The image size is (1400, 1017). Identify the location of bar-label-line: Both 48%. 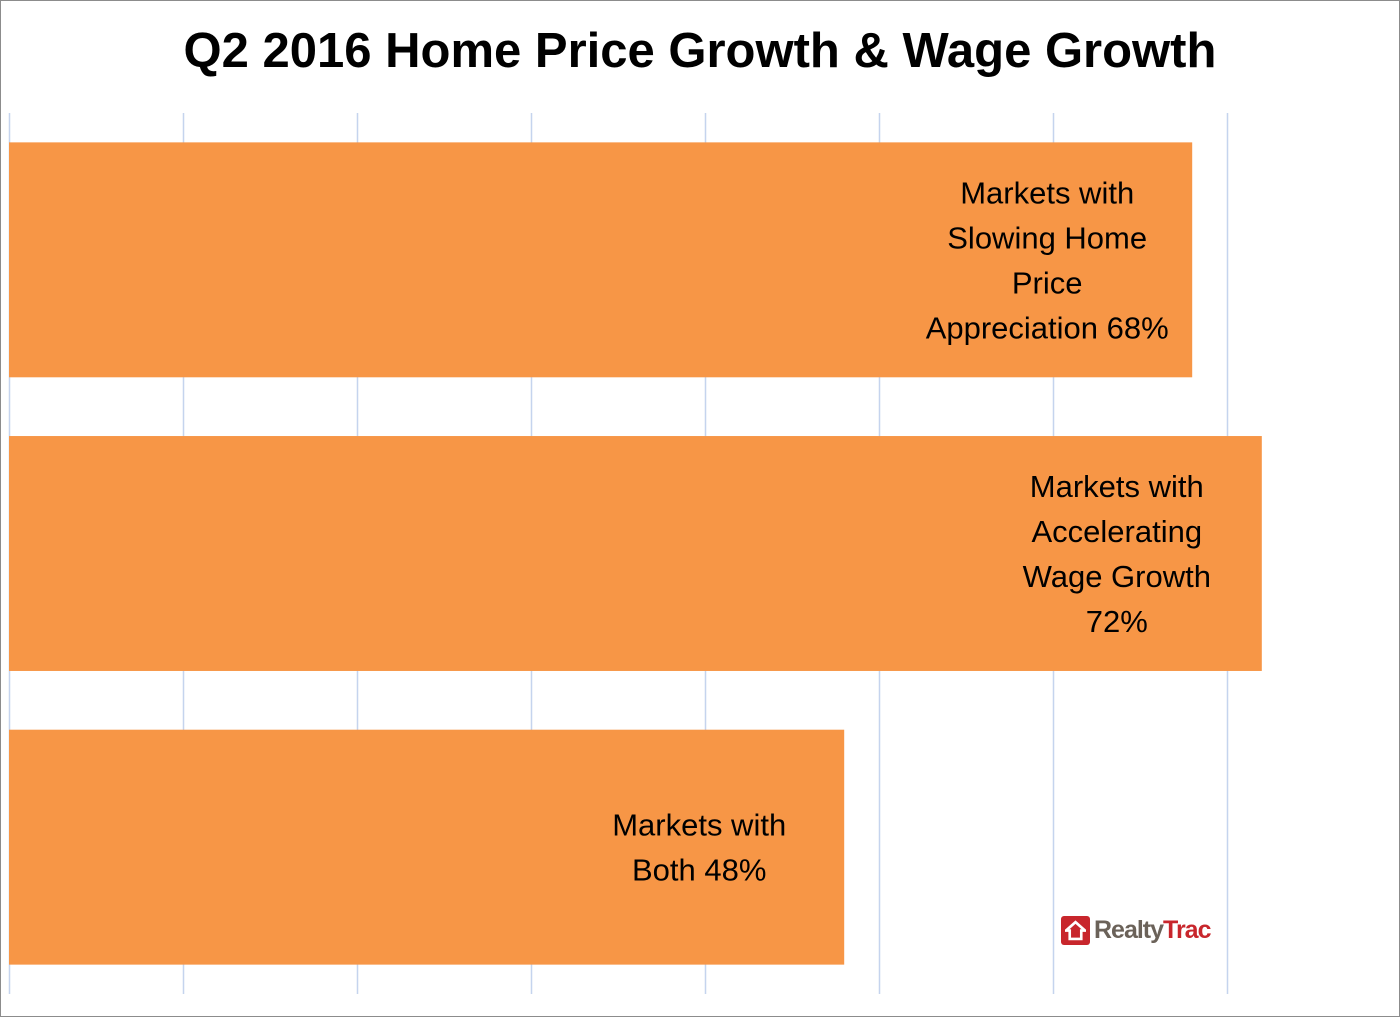
(699, 870).